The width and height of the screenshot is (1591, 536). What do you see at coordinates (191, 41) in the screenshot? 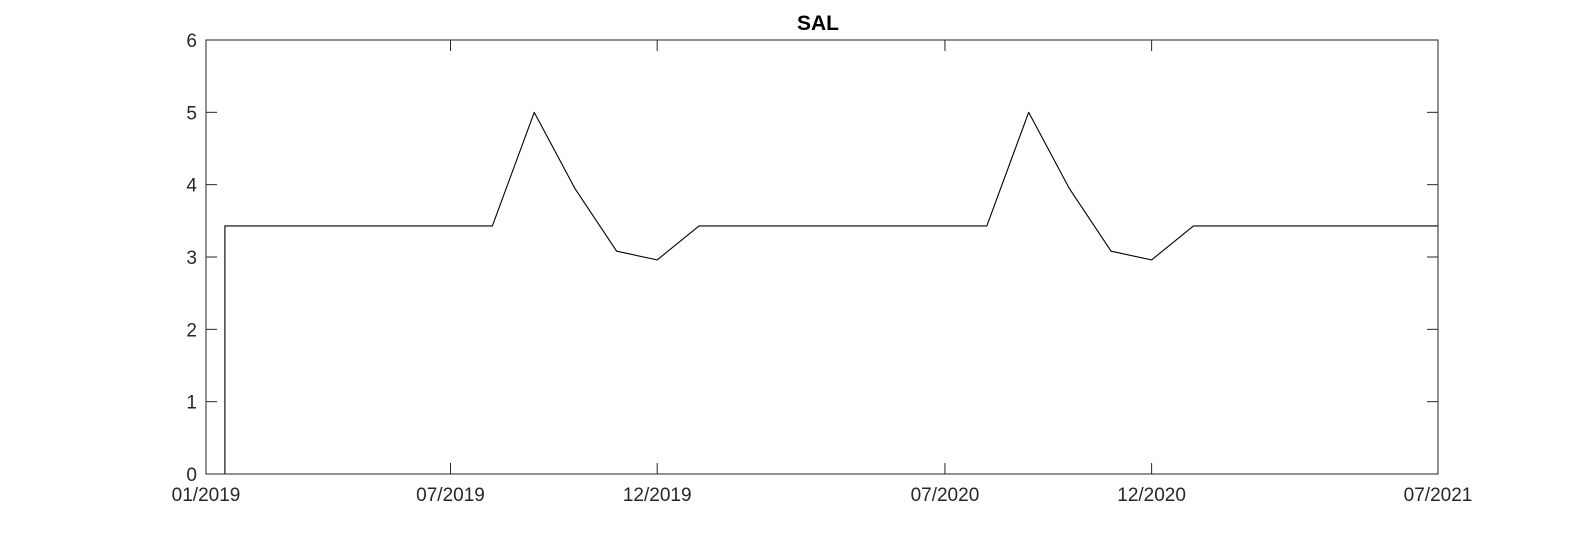
I see `y-tick-label: 6` at bounding box center [191, 41].